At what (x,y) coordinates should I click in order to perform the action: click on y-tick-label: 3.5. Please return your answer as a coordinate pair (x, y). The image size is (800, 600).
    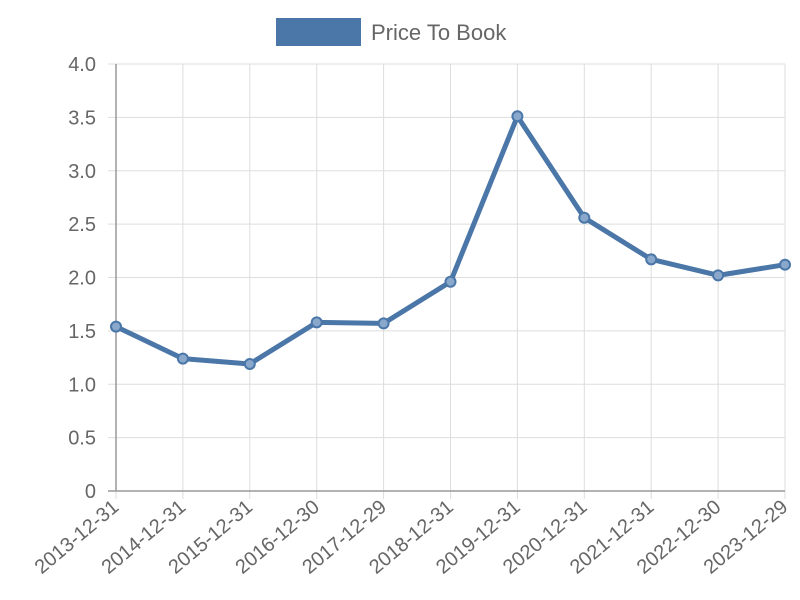
    Looking at the image, I should click on (82, 118).